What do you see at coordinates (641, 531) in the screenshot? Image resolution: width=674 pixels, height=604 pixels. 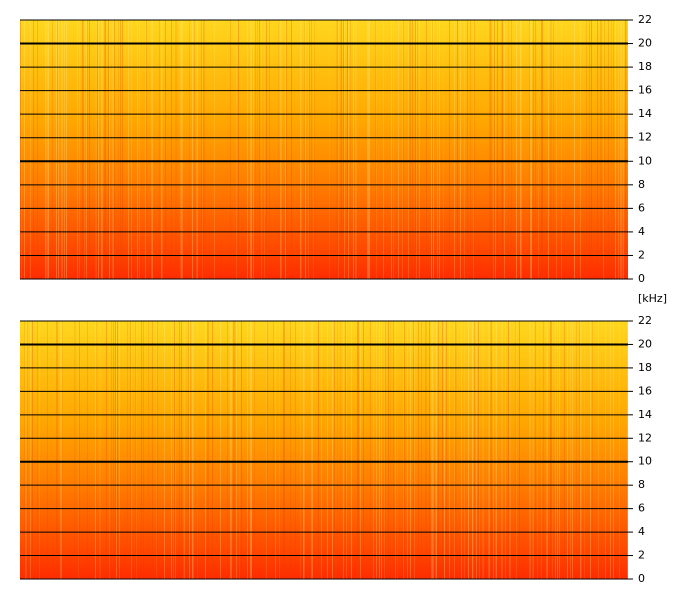 I see `y-tick-label: 4` at bounding box center [641, 531].